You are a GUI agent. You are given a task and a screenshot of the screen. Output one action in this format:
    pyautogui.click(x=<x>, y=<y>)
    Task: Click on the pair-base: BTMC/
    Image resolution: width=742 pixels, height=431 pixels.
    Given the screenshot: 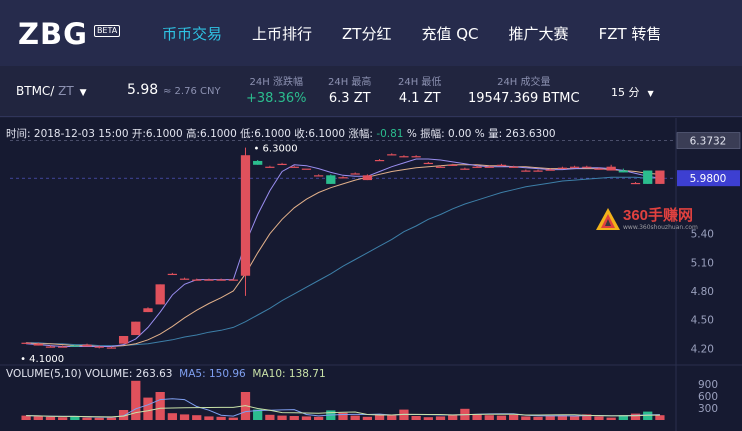 What is the action you would take?
    pyautogui.click(x=35, y=91)
    